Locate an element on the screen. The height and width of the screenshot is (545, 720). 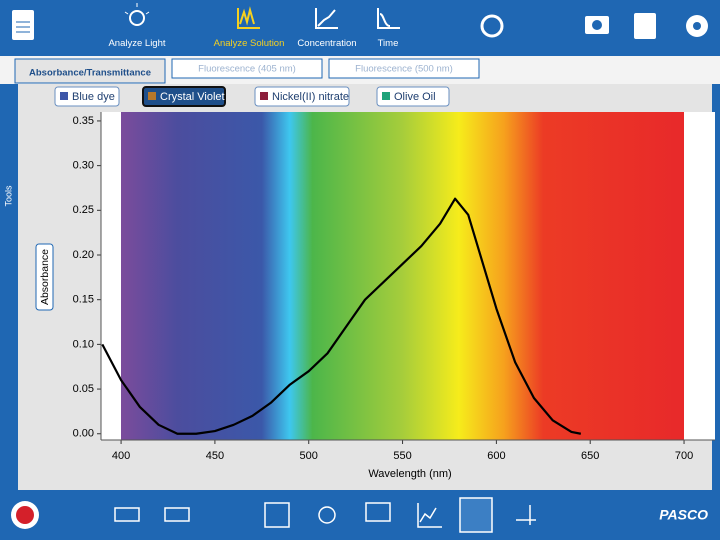
sensor-icons is located at coordinates (152, 514).